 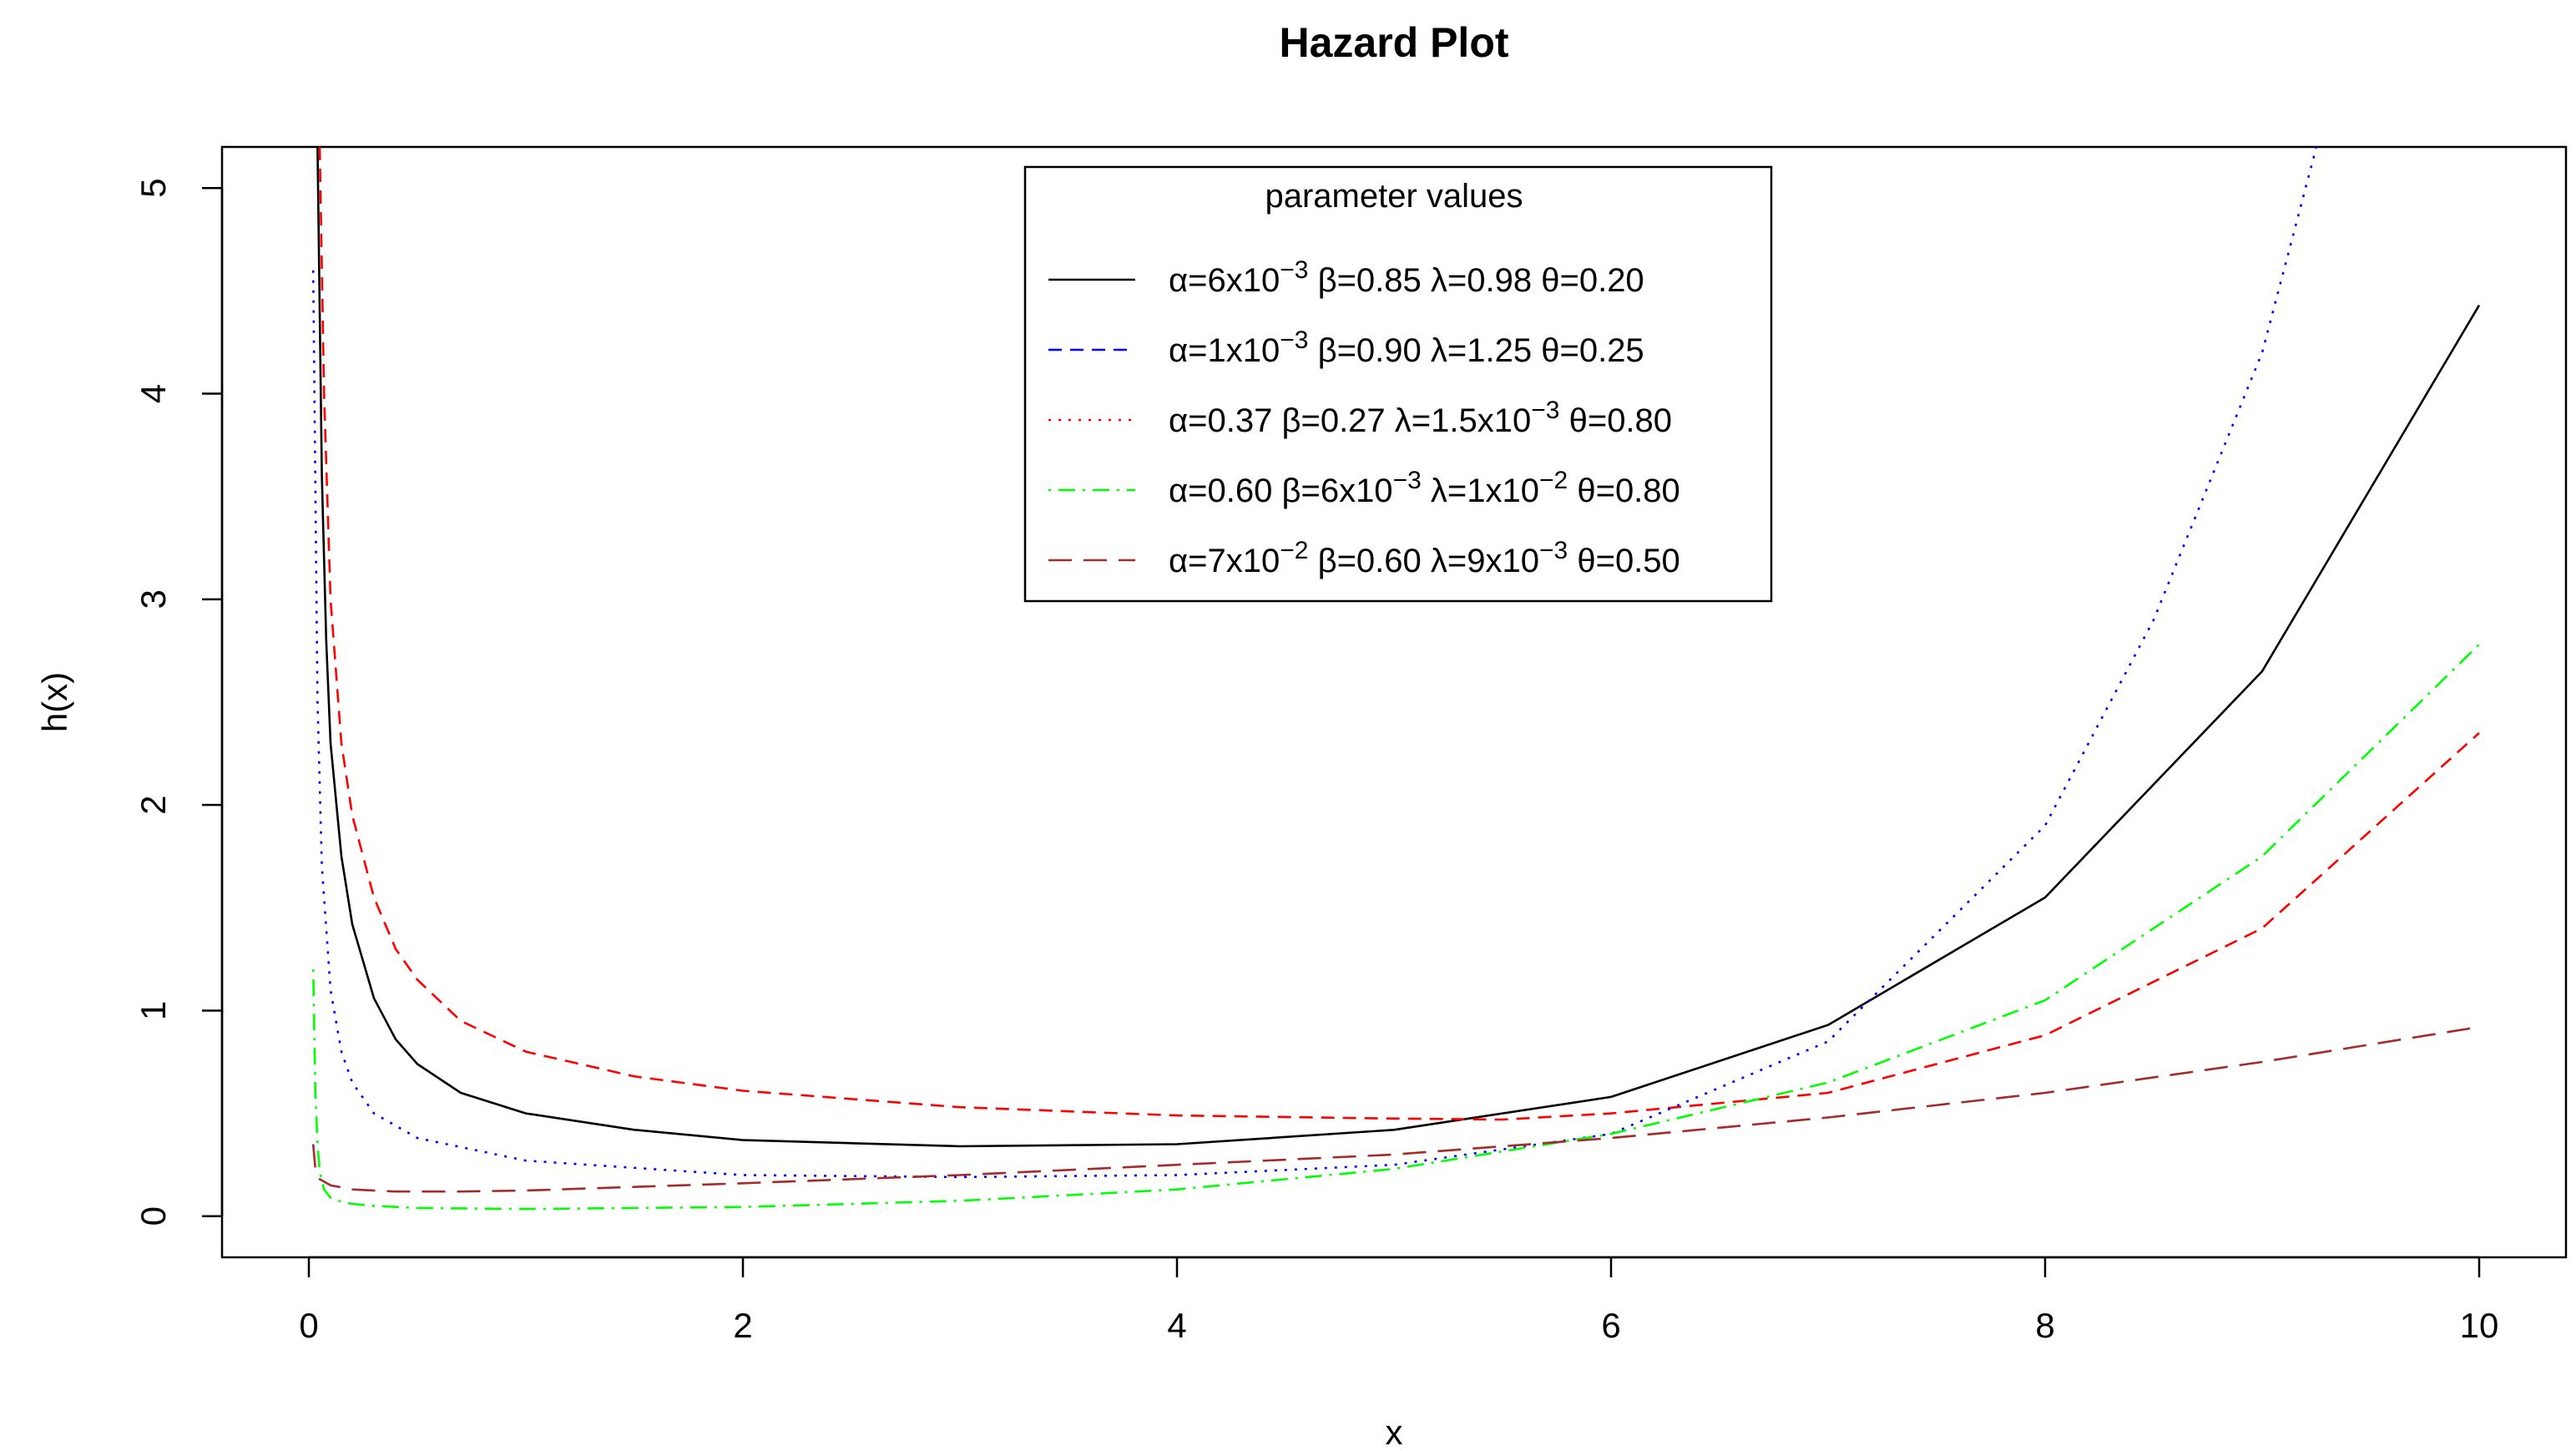 I want to click on chart-title: Hazard Plot, so click(x=1393, y=43).